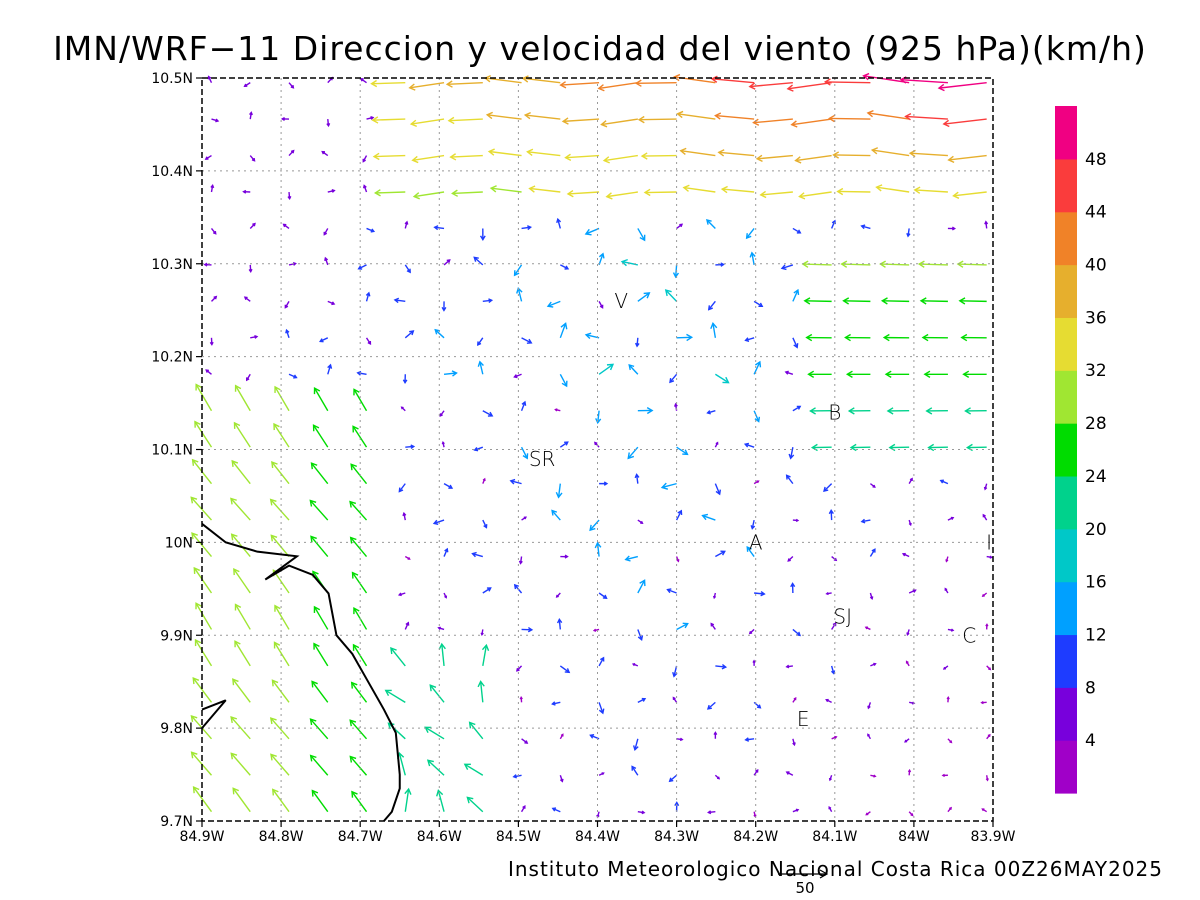 Image resolution: width=1200 pixels, height=900 pixels. What do you see at coordinates (842, 617) in the screenshot?
I see `place-label: SJ` at bounding box center [842, 617].